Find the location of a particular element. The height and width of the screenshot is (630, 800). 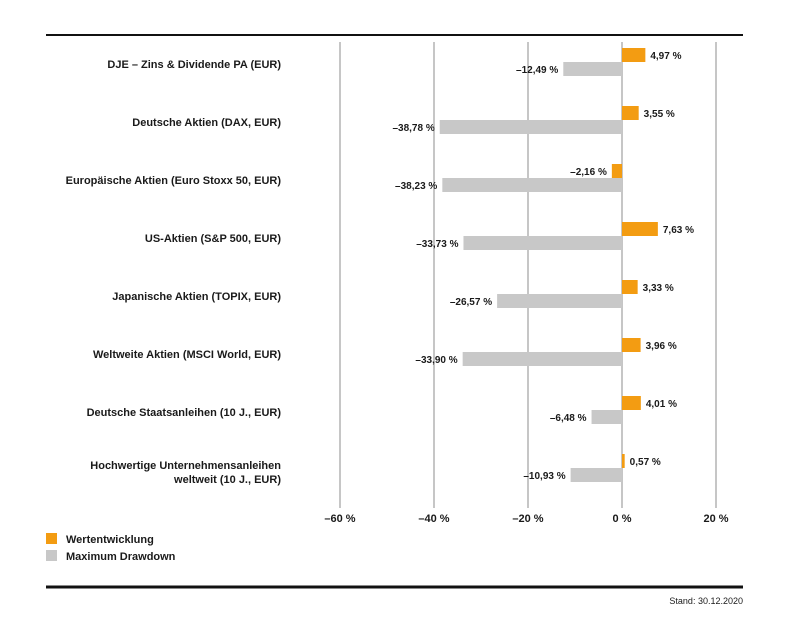

value-label: 3,55 % is located at coordinates (659, 114).